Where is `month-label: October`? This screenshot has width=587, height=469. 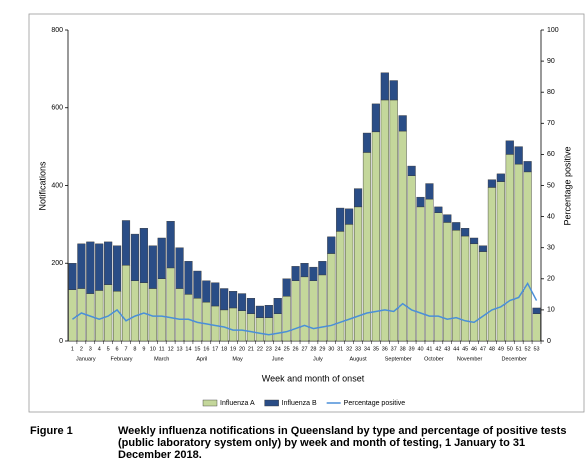
month-label: October is located at coordinates (434, 359).